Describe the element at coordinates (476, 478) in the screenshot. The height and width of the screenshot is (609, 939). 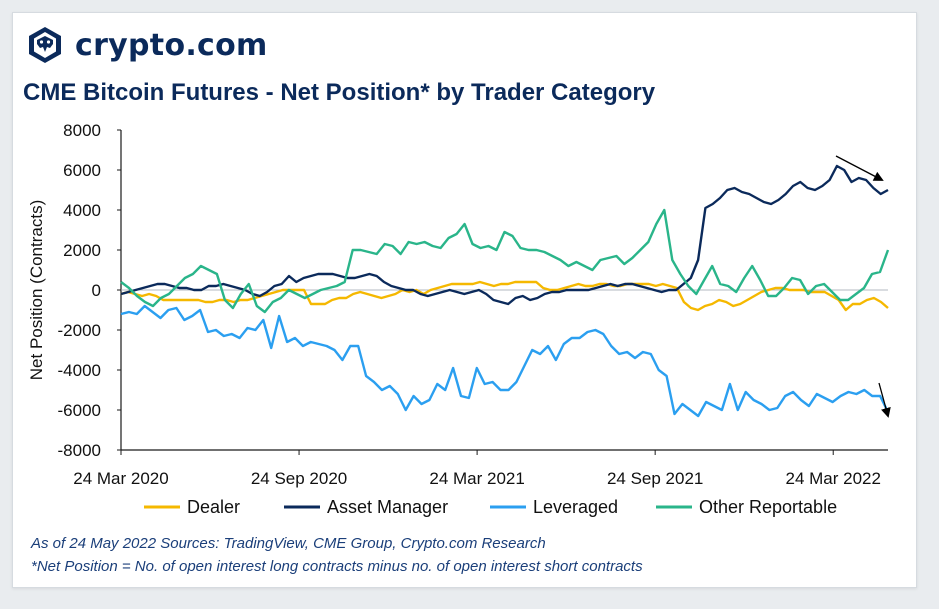
I see `x-tick-label: 24 Mar 2021` at that location.